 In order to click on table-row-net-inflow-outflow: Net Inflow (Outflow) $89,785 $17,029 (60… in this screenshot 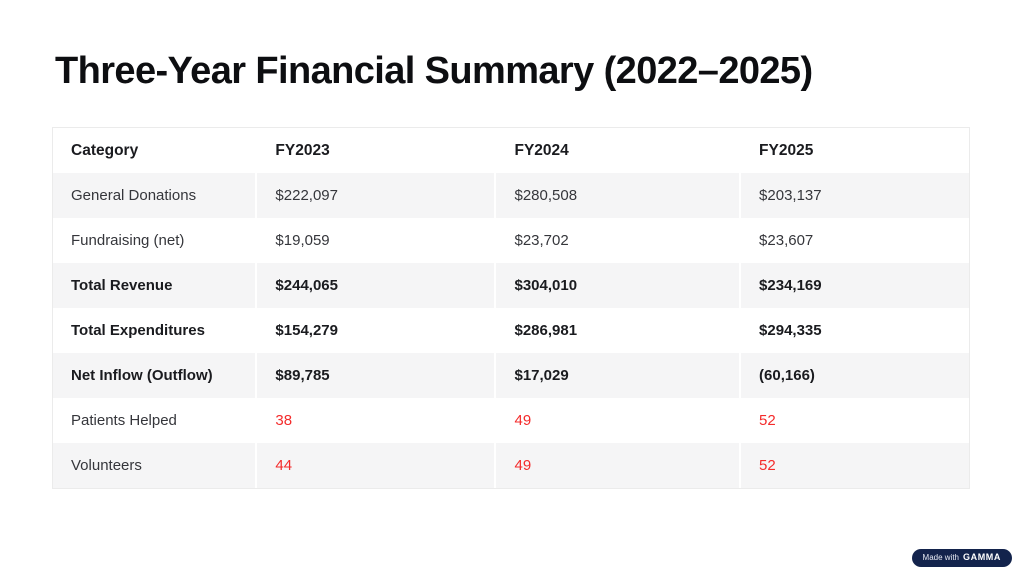, I will do `click(511, 375)`.